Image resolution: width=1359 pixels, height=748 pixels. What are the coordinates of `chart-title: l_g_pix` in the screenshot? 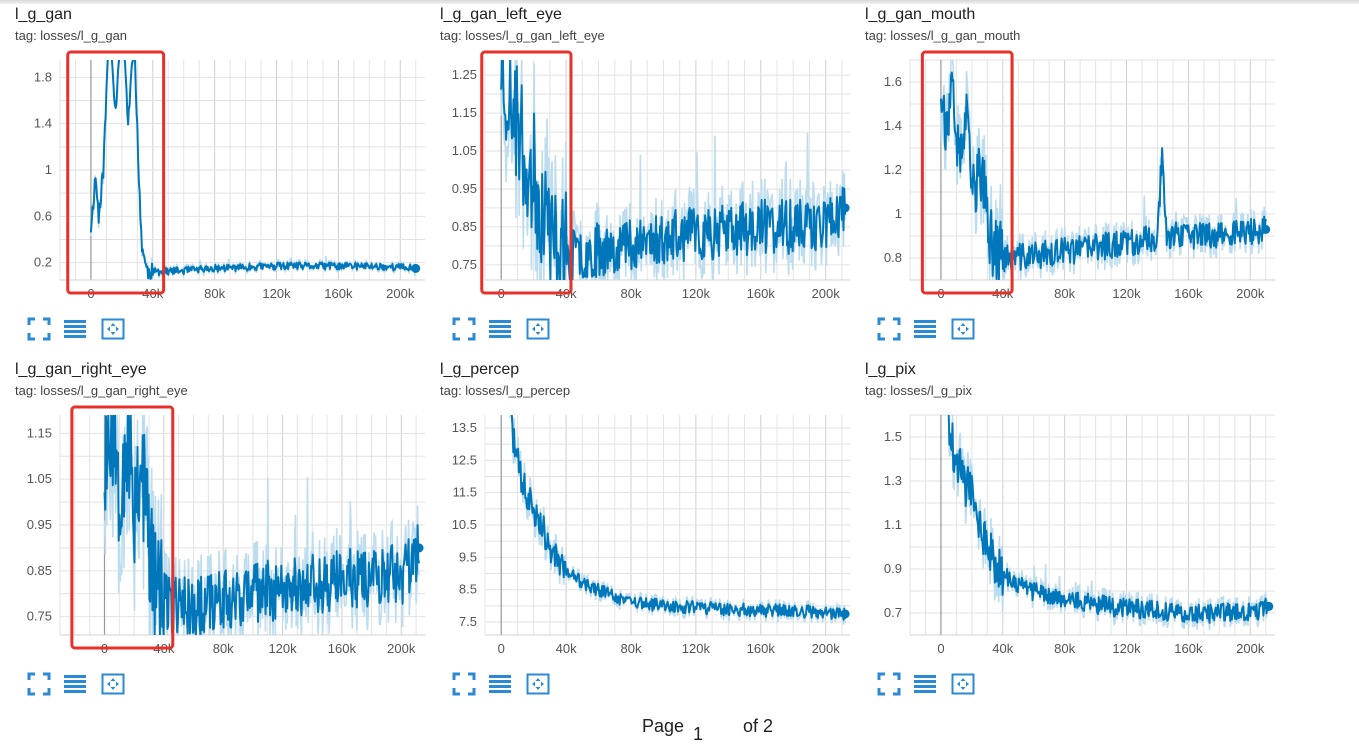 It's located at (890, 369).